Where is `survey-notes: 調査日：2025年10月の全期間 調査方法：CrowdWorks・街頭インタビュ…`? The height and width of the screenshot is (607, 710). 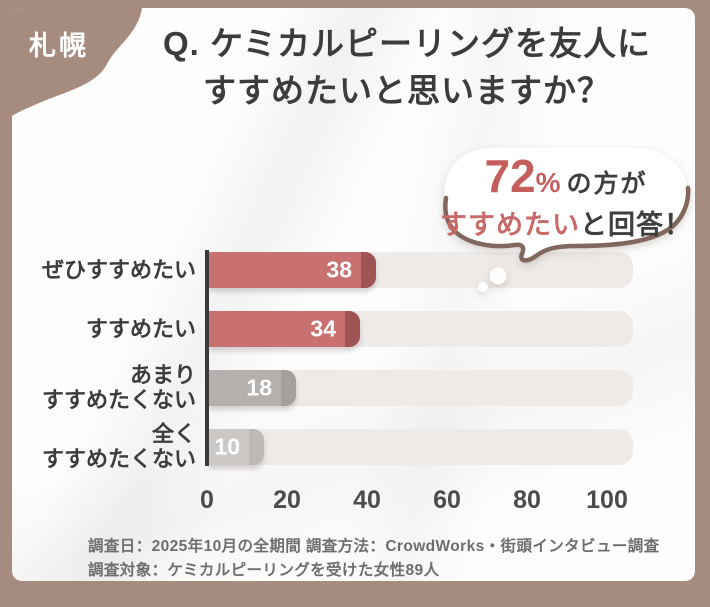
survey-notes: 調査日：2025年10月の全期間 調査方法：CrowdWorks・街頭インタビュ… is located at coordinates (374, 558).